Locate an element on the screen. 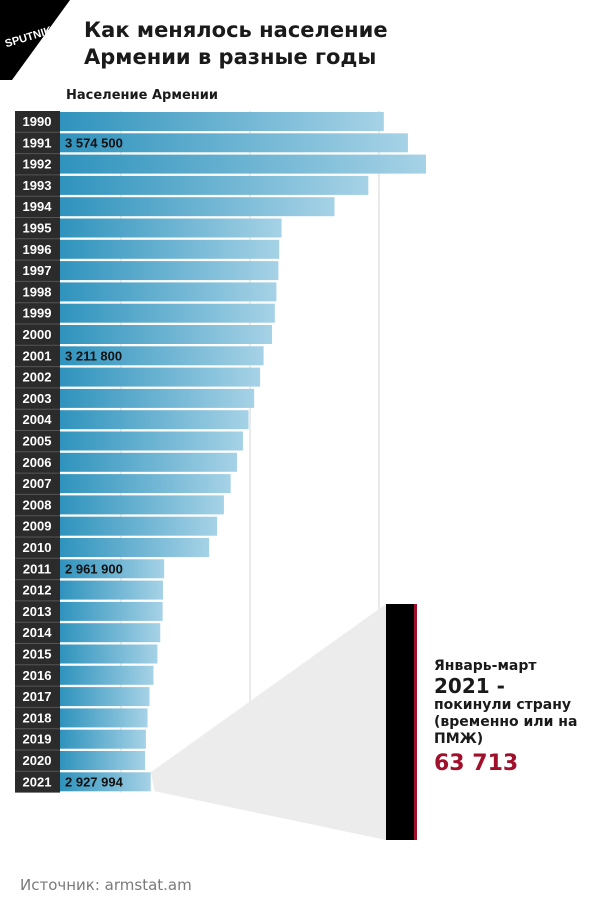 Image resolution: width=601 pixels, height=913 pixels. sputnik-logo: SPUTNIK is located at coordinates (35, 40).